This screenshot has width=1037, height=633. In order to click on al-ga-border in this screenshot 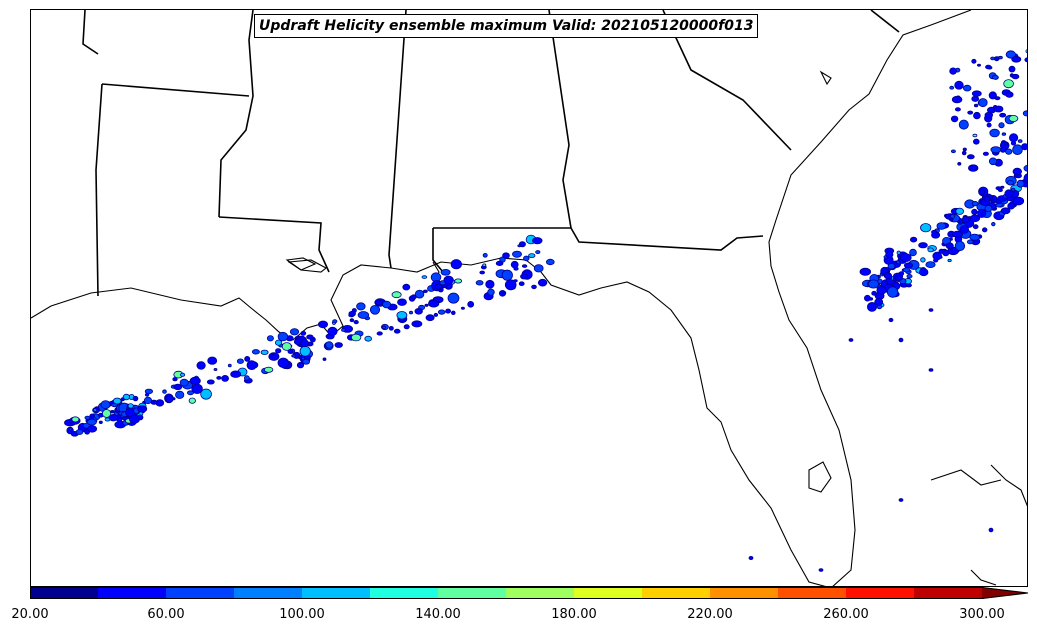, I will do `click(560, 119)`.